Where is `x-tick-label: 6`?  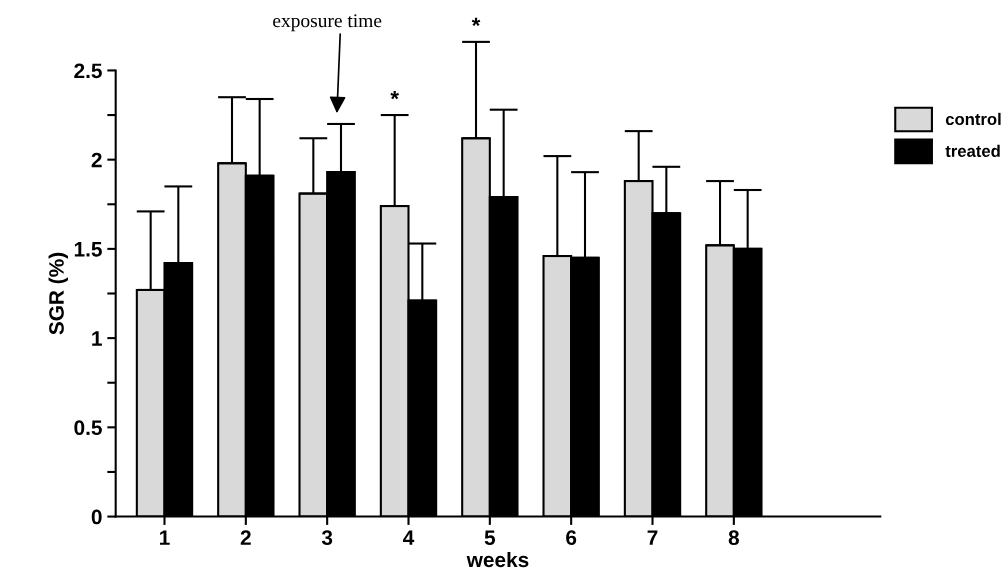
x-tick-label: 6 is located at coordinates (571, 538).